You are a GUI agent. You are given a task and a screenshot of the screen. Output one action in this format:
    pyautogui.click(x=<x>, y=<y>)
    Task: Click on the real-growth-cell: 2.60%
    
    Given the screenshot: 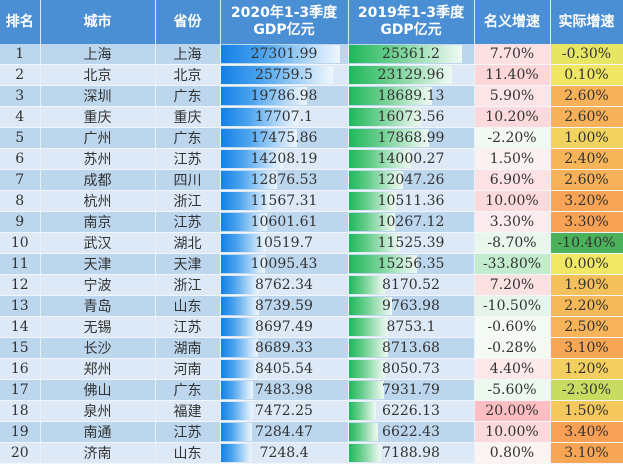 What is the action you would take?
    pyautogui.click(x=586, y=117)
    